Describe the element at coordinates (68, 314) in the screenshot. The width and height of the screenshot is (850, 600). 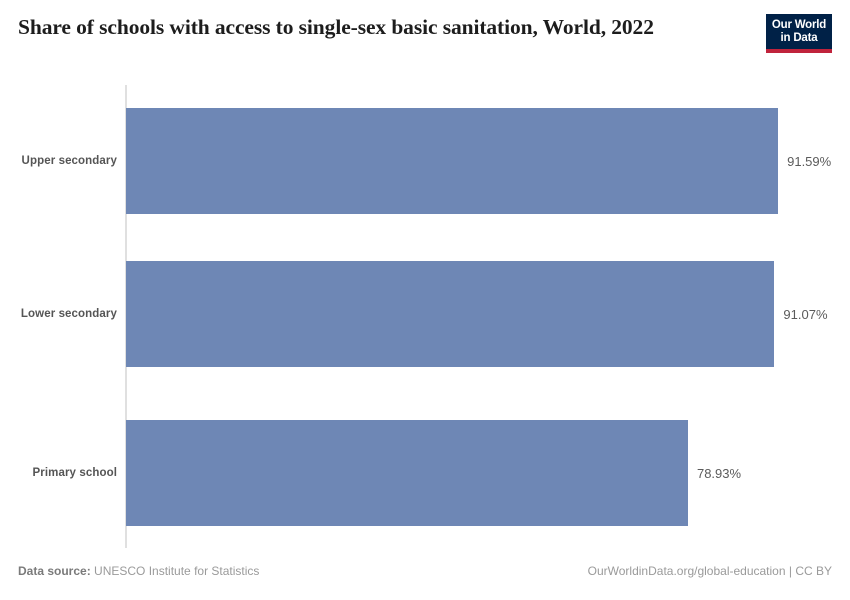
I see `bar-category-label: Lower secondary` at that location.